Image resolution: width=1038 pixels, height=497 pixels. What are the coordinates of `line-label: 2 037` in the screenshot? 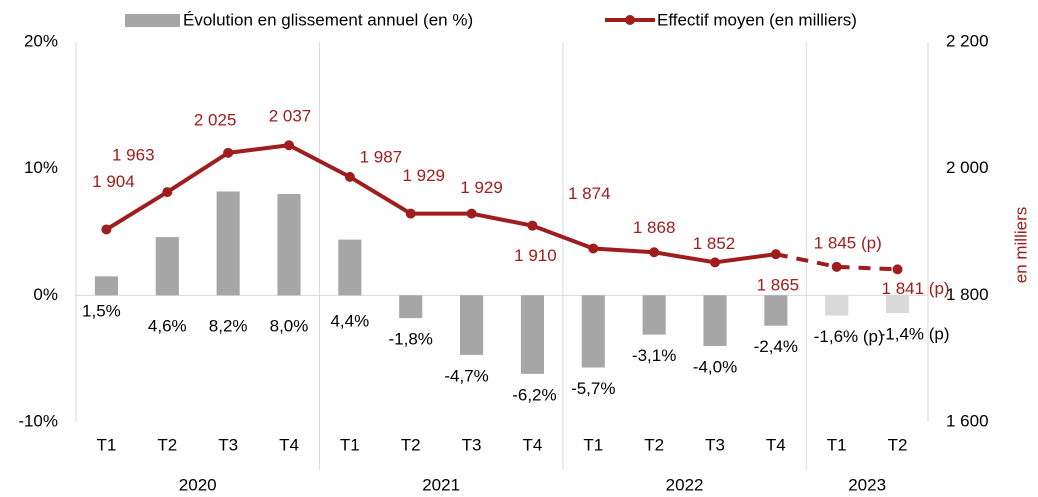 It's located at (290, 116).